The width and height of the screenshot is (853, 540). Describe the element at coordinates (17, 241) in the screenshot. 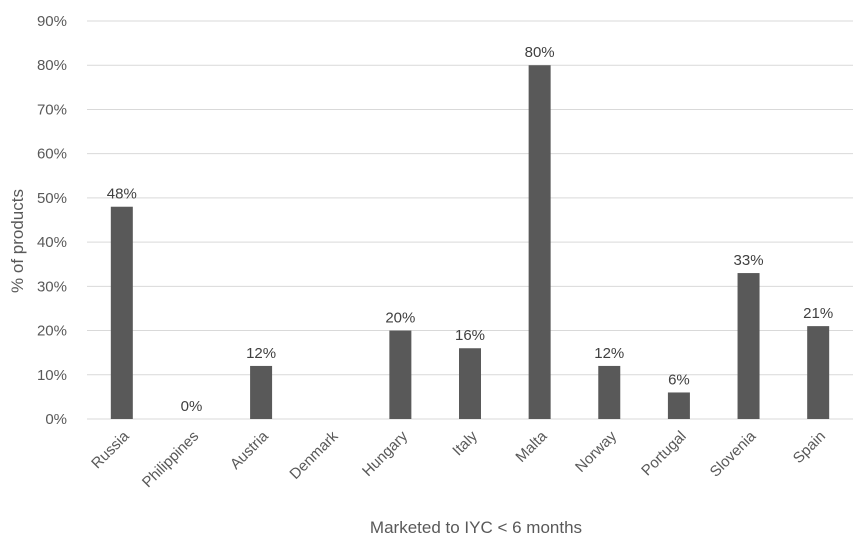

I see `y-axis-title: % of products` at that location.